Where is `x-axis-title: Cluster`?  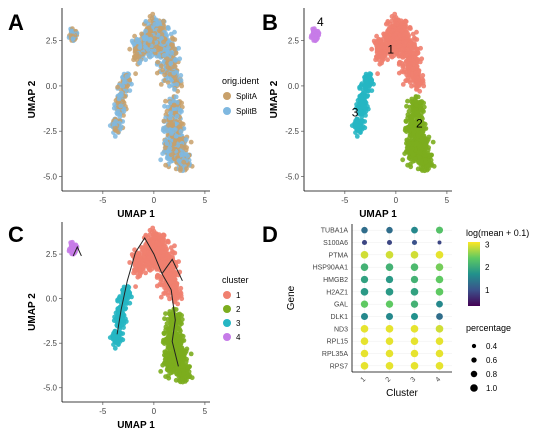
x-axis-title: Cluster is located at coordinates (402, 393).